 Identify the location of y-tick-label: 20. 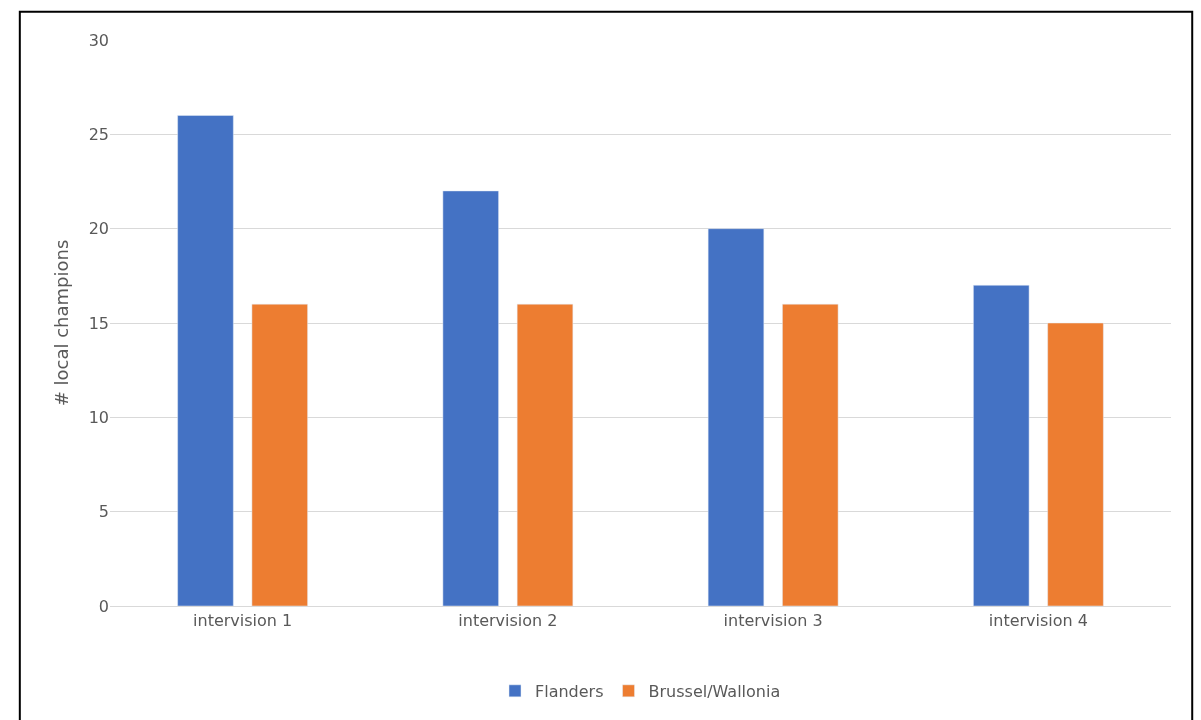
(98, 229).